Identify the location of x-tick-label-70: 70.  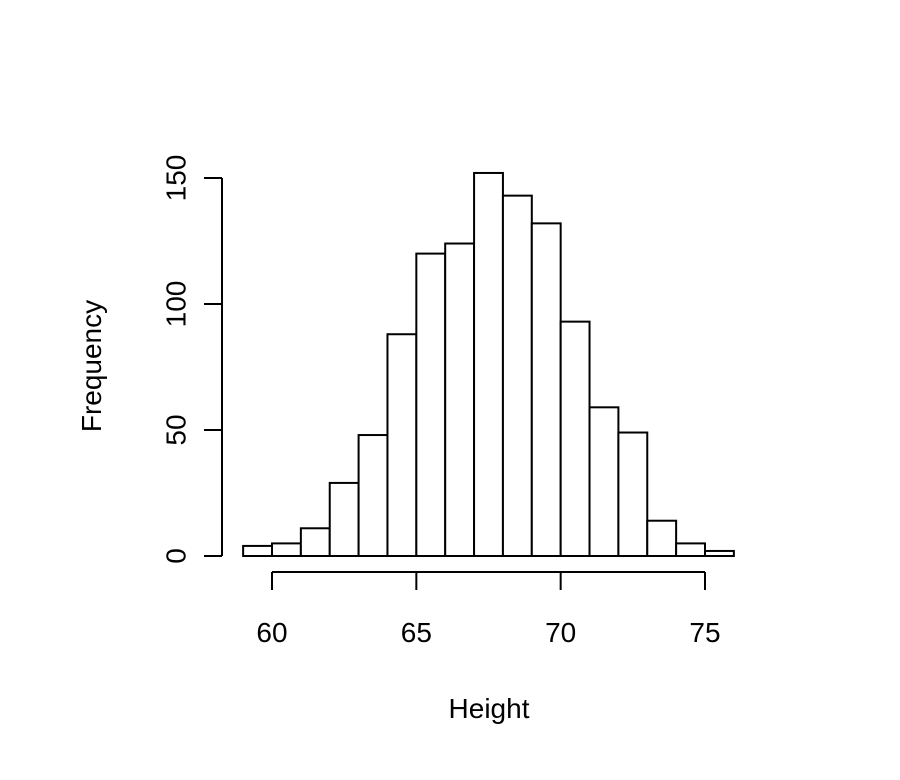
(560, 632).